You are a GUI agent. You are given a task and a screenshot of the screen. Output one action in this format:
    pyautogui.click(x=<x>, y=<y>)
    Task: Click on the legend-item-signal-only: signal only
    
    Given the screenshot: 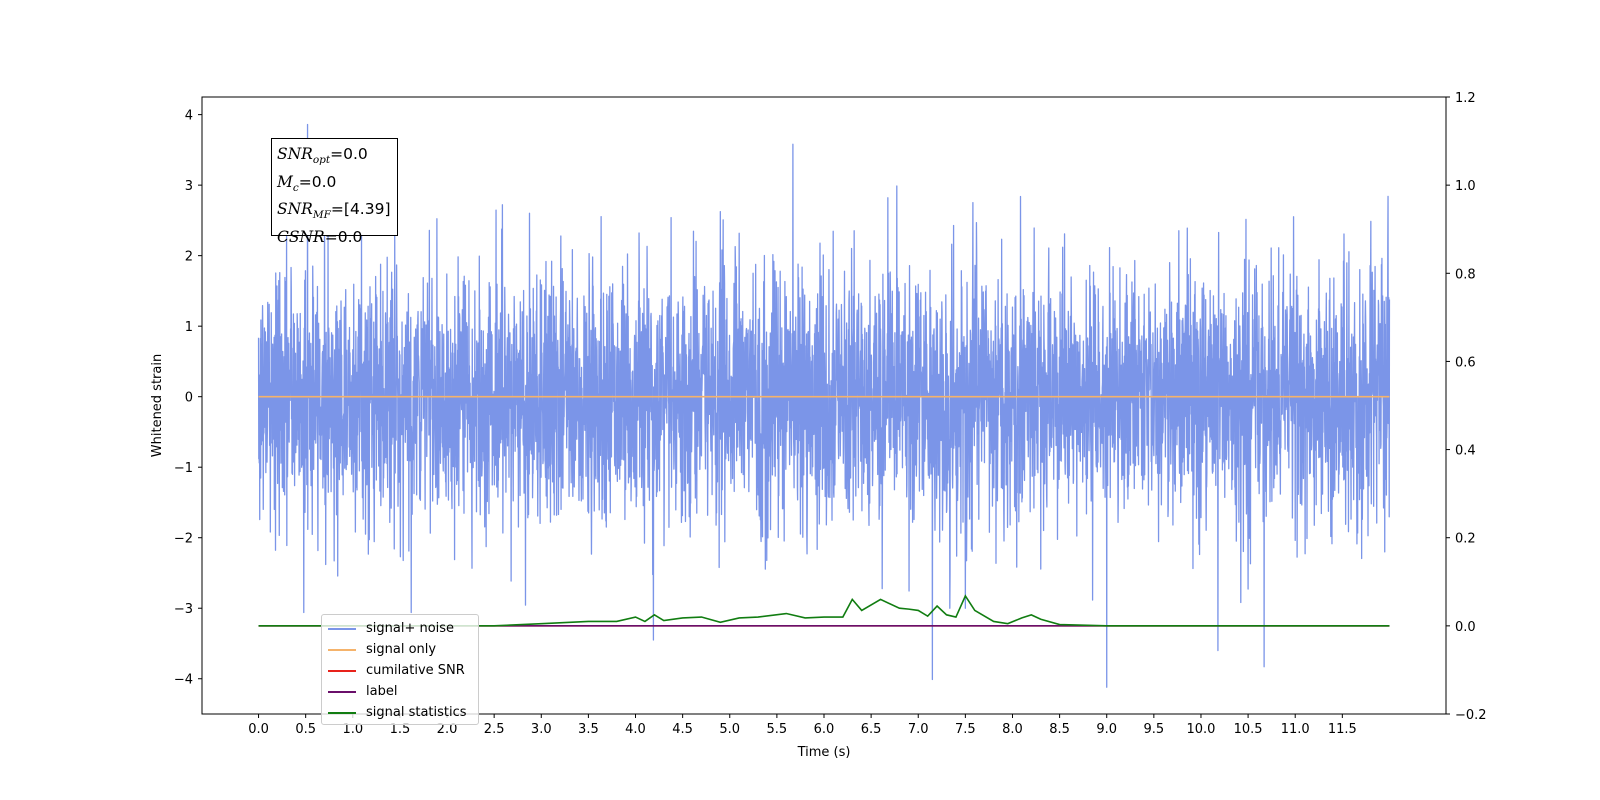 What is the action you would take?
    pyautogui.click(x=403, y=649)
    